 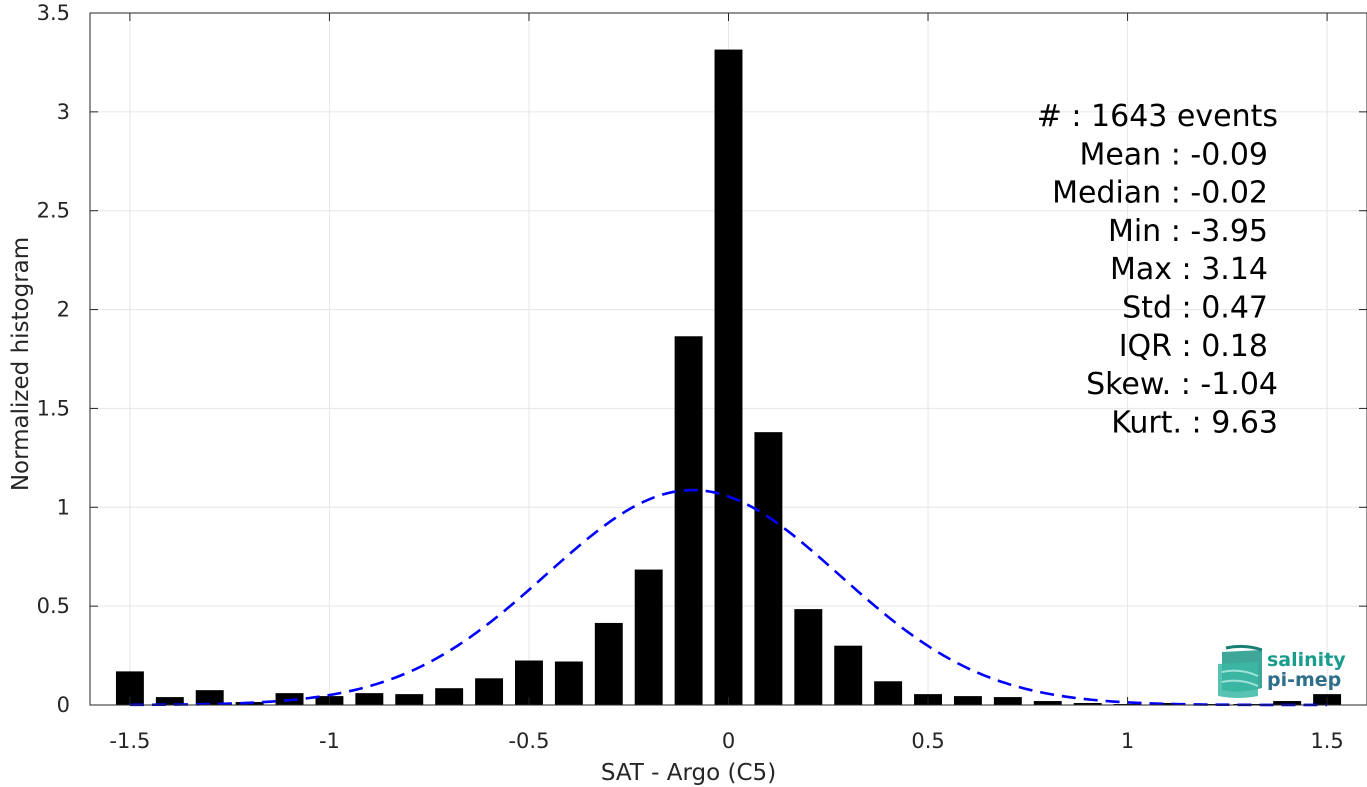 I want to click on stat-events: # : 1643 events, so click(x=1157, y=116).